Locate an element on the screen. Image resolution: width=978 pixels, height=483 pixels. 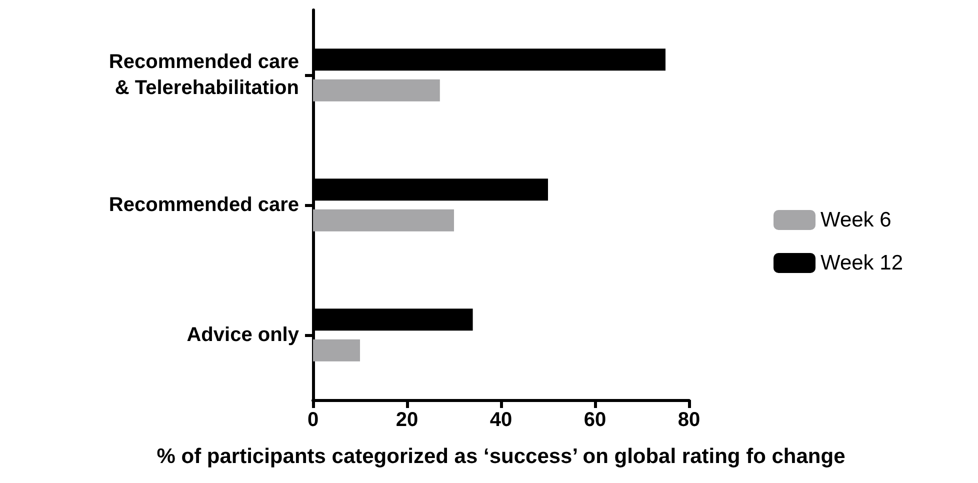
y-tick-label: Recommended care is located at coordinates (203, 205).